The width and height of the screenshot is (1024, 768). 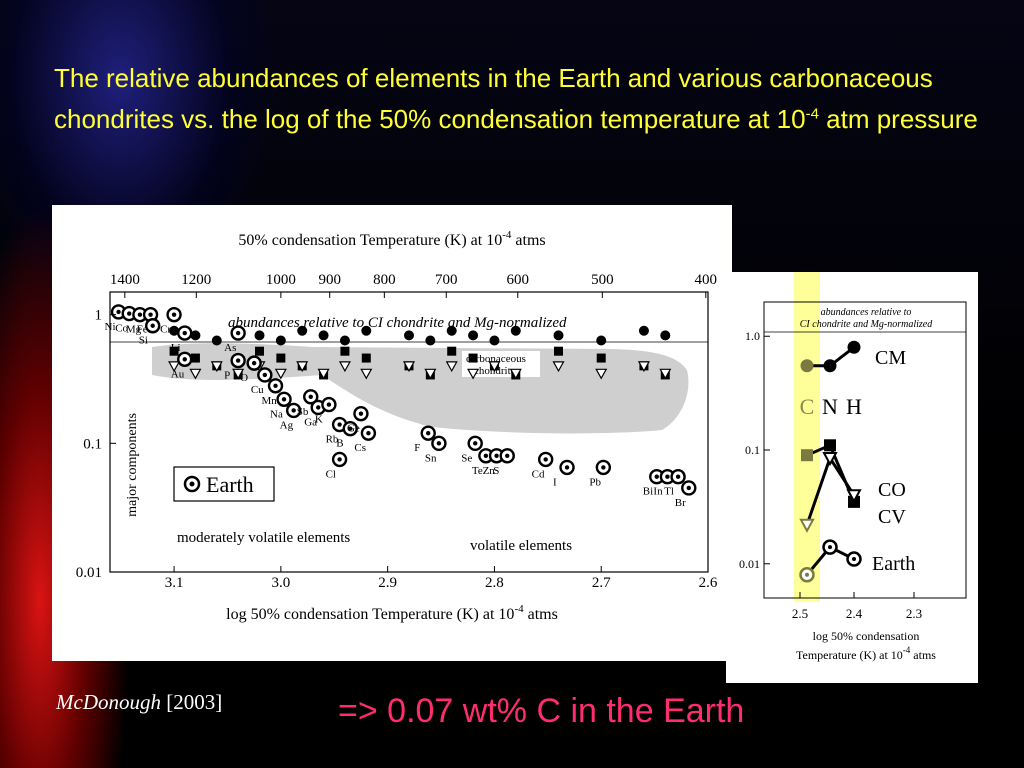 I want to click on element-label: Ge, so click(x=353, y=429).